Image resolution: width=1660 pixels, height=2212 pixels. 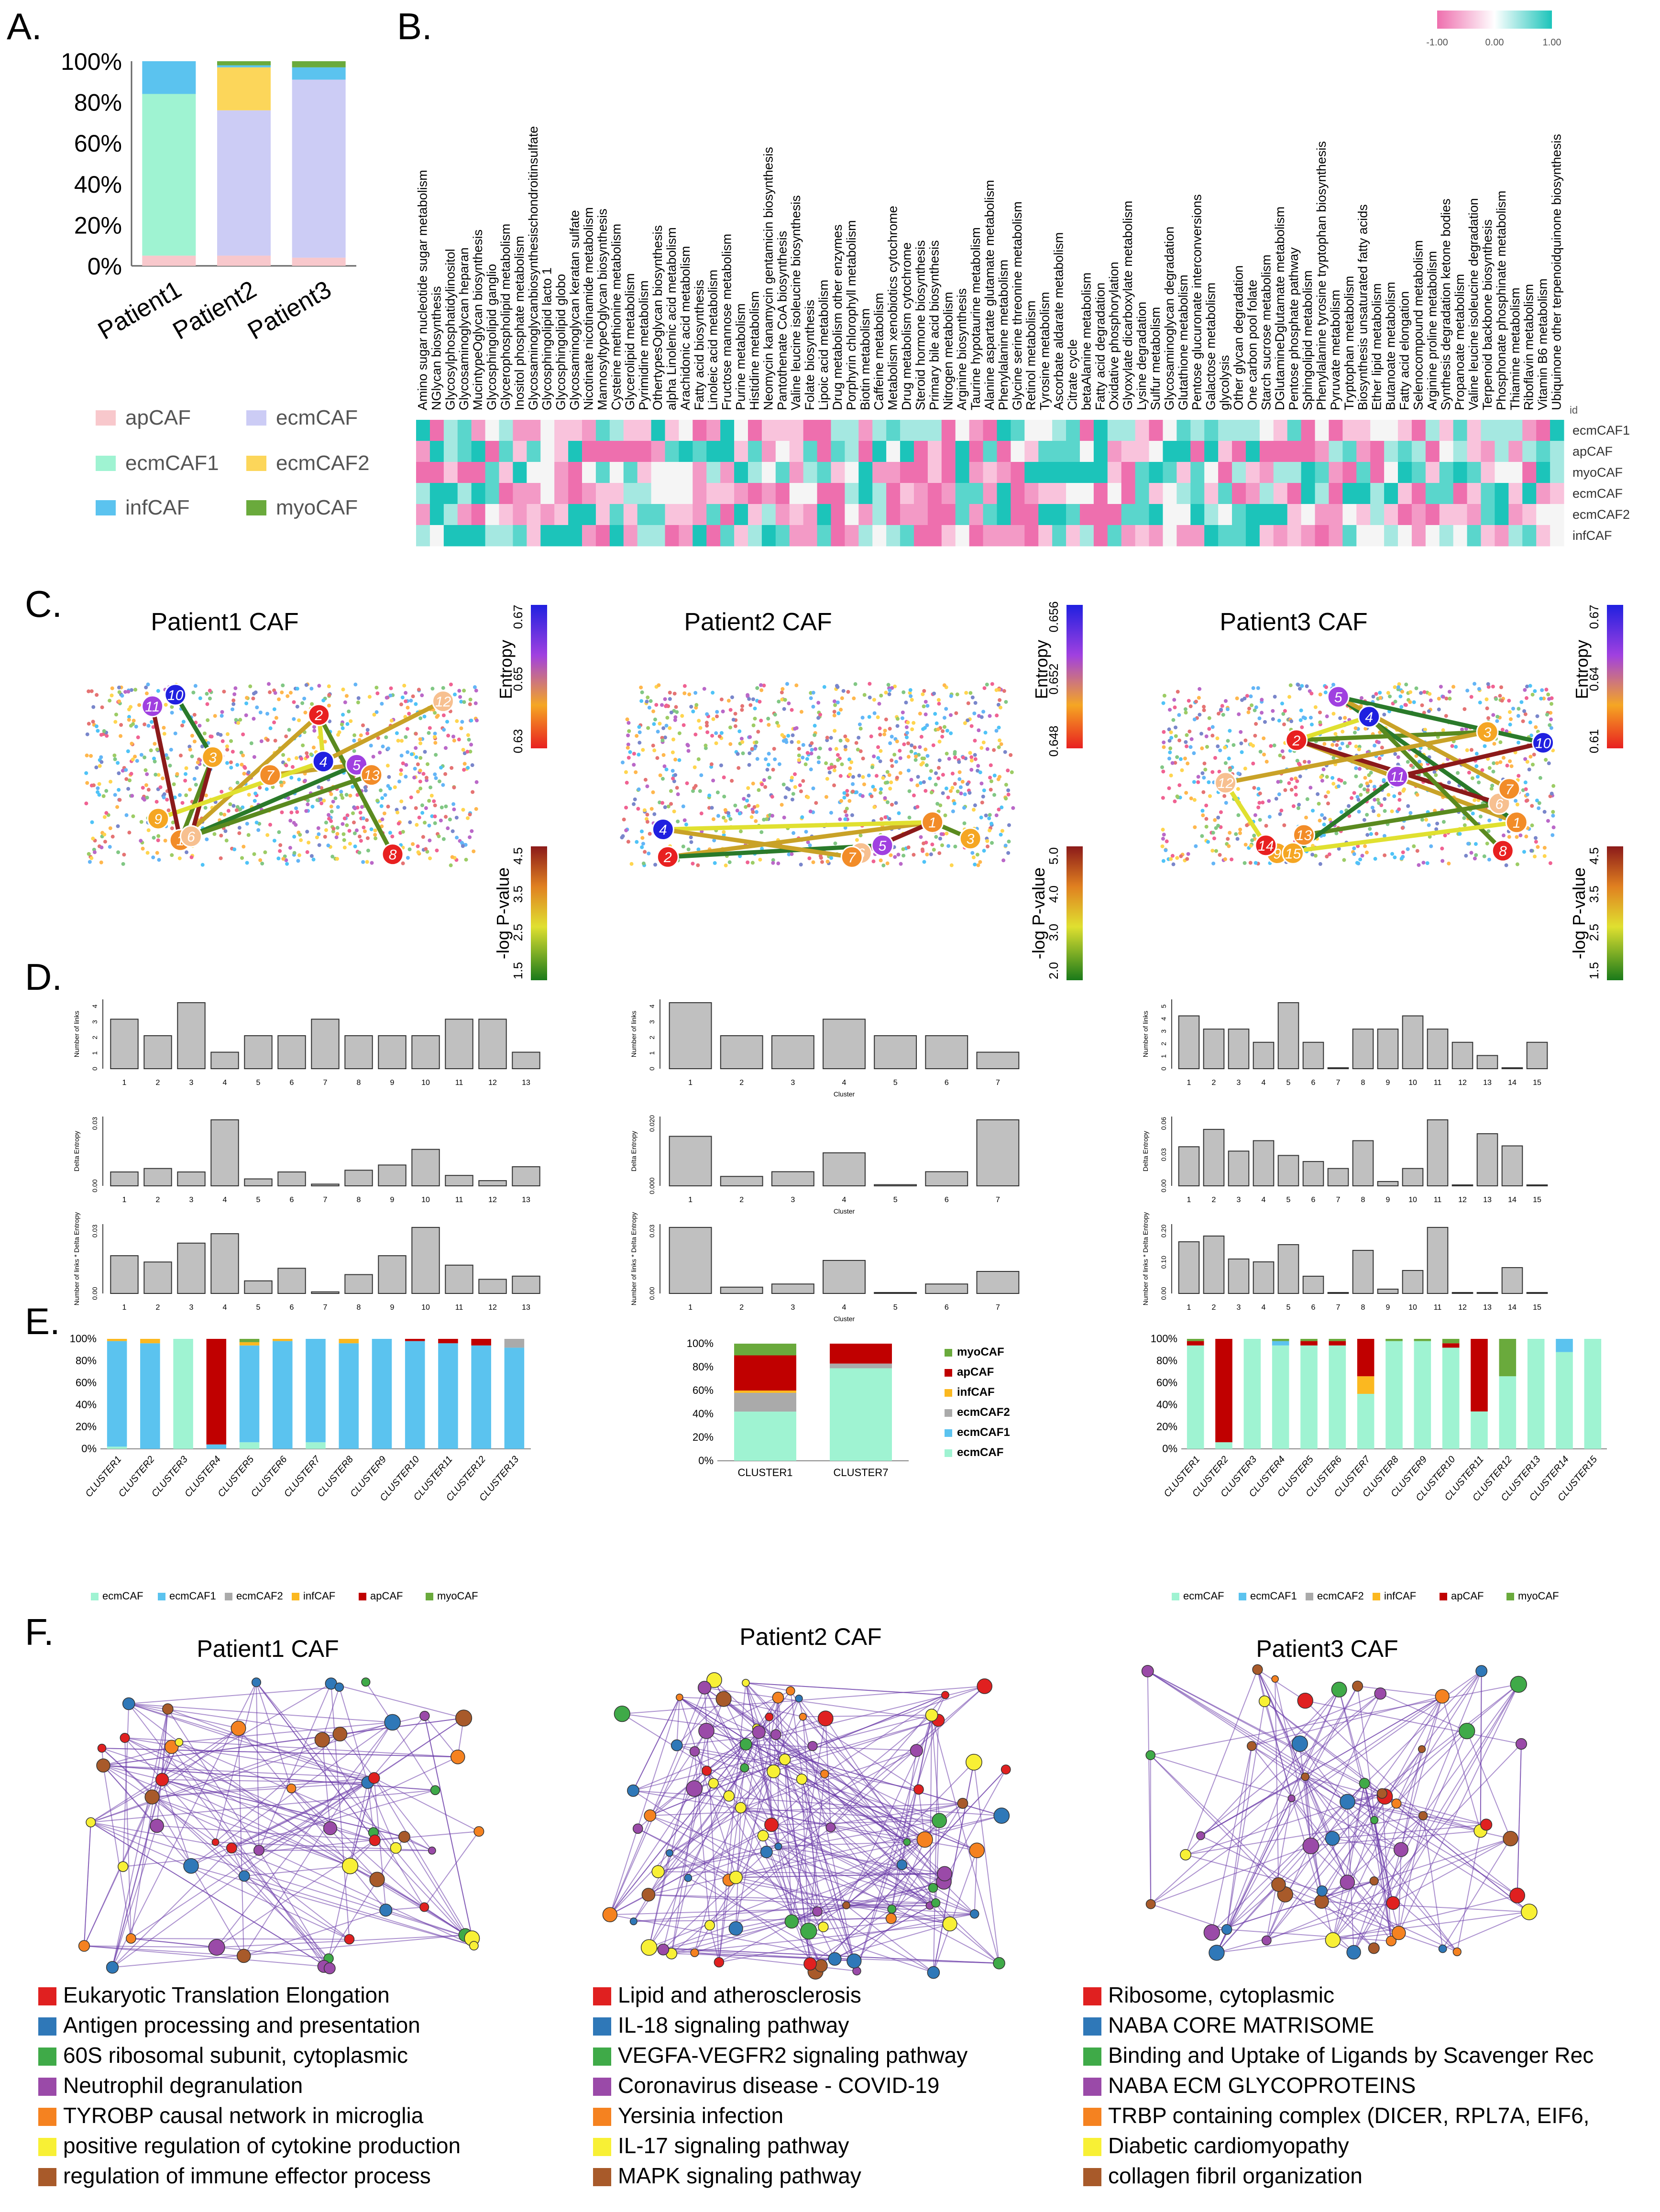 I want to click on e-legend-label: ecmCAF, so click(x=1203, y=1596).